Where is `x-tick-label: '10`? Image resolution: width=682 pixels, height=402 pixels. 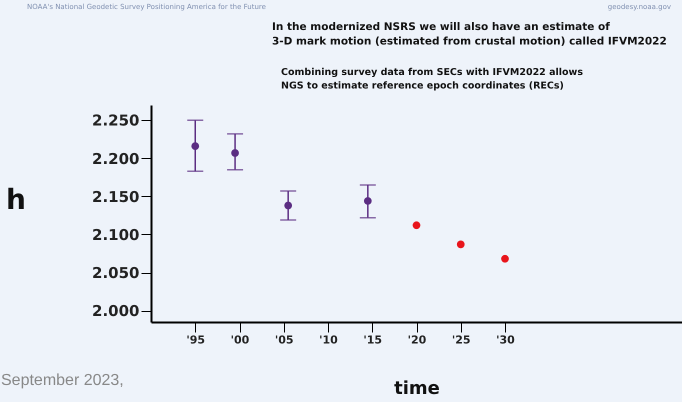 x-tick-label: '10 is located at coordinates (328, 340).